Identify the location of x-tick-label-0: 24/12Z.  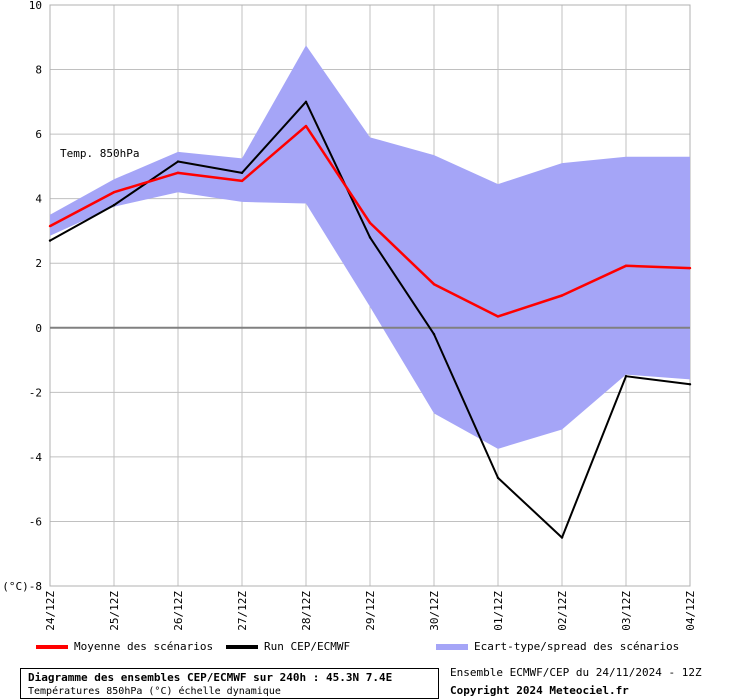
(50, 611).